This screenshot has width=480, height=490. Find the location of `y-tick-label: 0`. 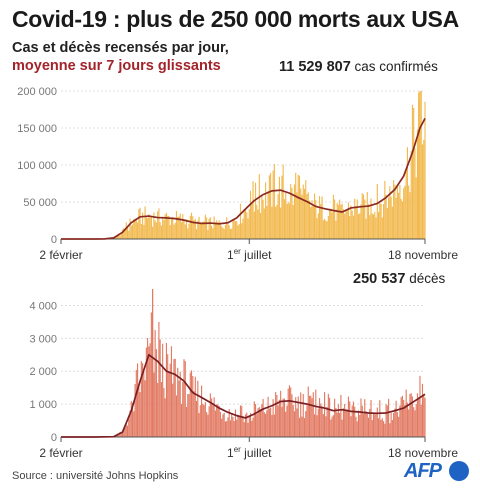

y-tick-label: 0 is located at coordinates (54, 240).